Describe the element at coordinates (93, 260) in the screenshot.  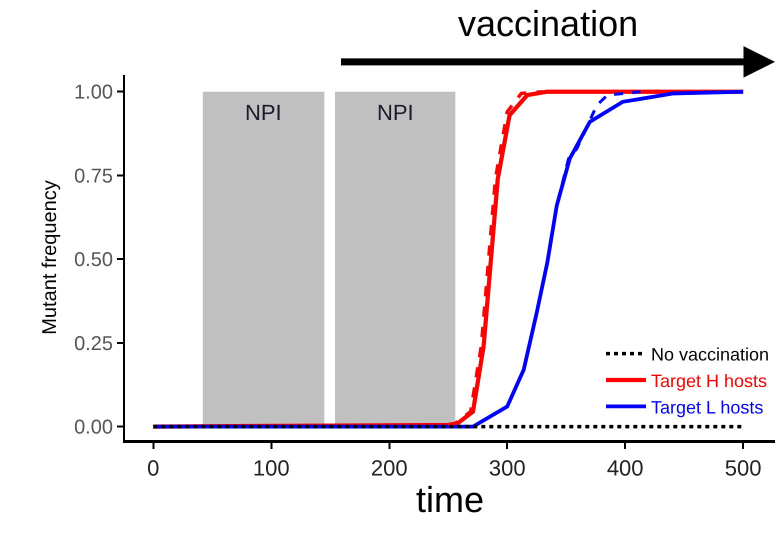
I see `y-tick-label: 0.50` at that location.